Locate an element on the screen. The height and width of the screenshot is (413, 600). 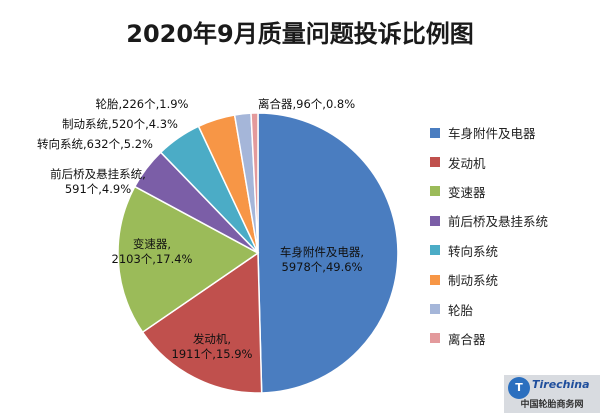
data-label-7: 离合器,96个,0.8% is located at coordinates (306, 104).